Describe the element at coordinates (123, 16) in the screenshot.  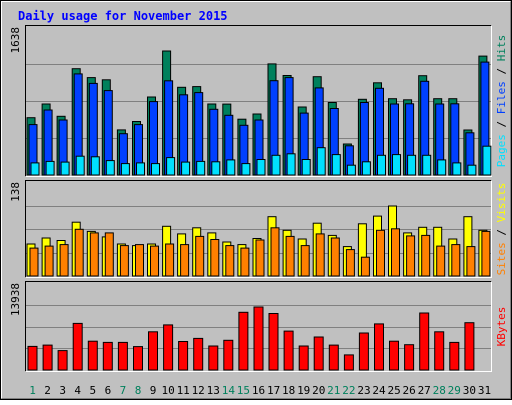
I see `chart-title: Daily usage for November 2015` at that location.